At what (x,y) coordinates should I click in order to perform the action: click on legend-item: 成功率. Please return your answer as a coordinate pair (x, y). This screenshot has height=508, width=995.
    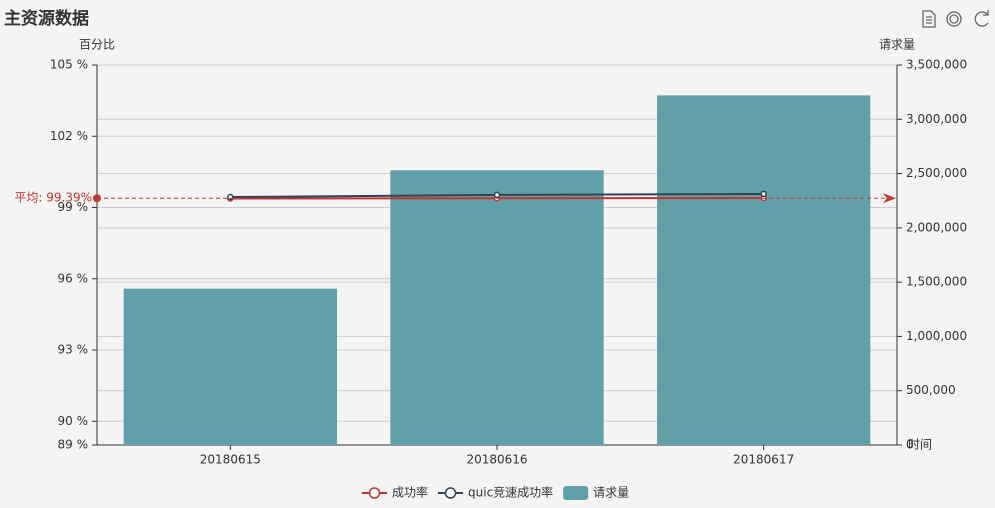
    Looking at the image, I should click on (395, 492).